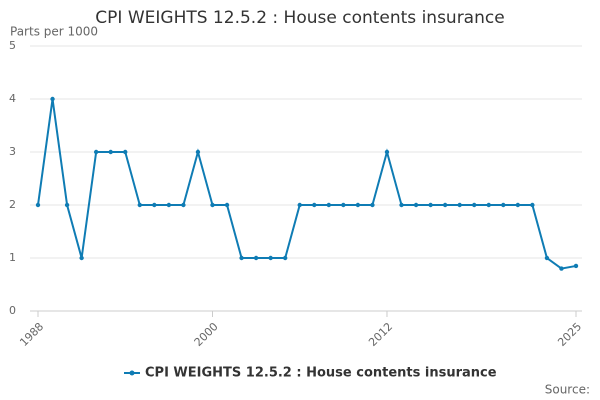 The image size is (600, 400). What do you see at coordinates (206, 334) in the screenshot?
I see `x-tick-label: 2000` at bounding box center [206, 334].